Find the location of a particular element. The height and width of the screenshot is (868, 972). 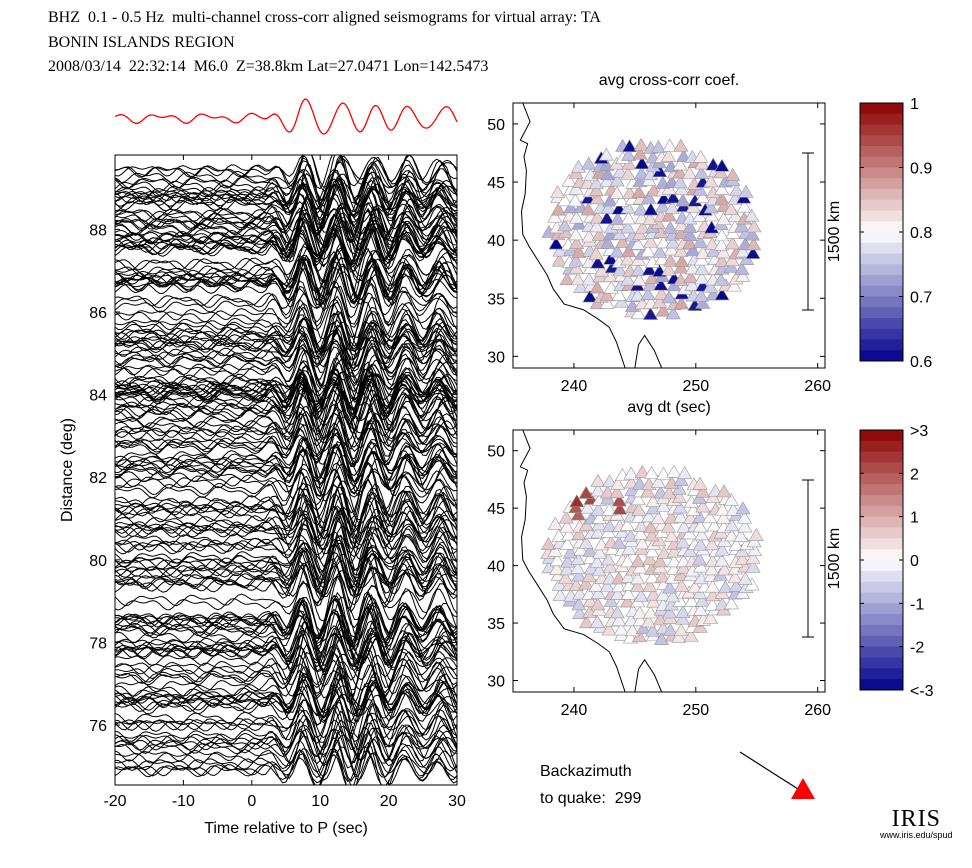

map-axes-box is located at coordinates (669, 561).